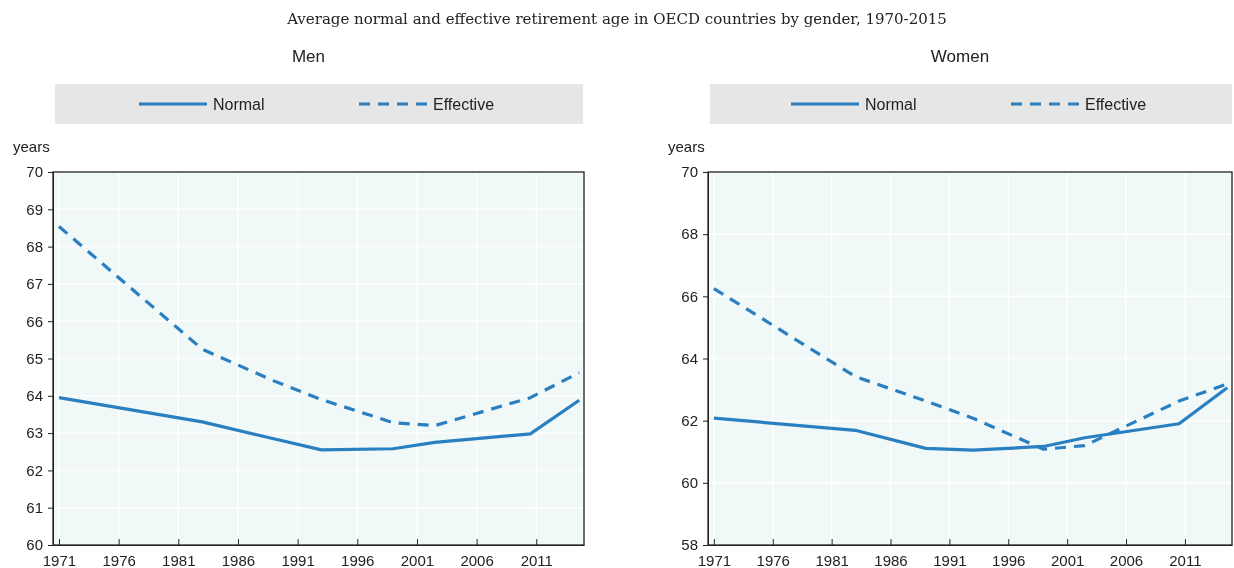  Describe the element at coordinates (689, 545) in the screenshot. I see `y-tick-label: 58` at that location.